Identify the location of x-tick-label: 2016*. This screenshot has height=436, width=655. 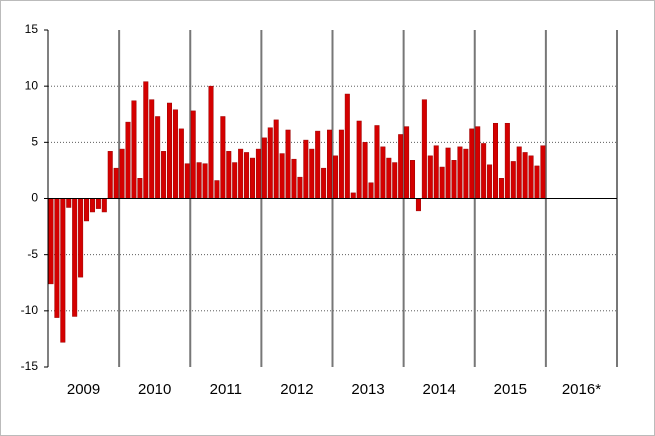
(581, 389).